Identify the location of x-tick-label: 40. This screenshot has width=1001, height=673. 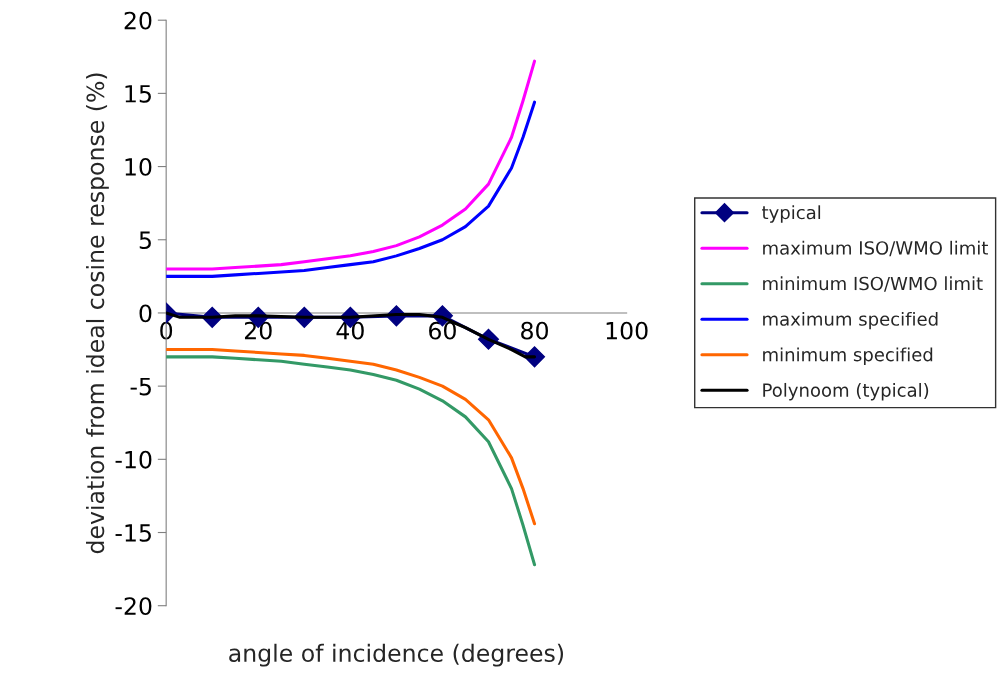
(350, 330).